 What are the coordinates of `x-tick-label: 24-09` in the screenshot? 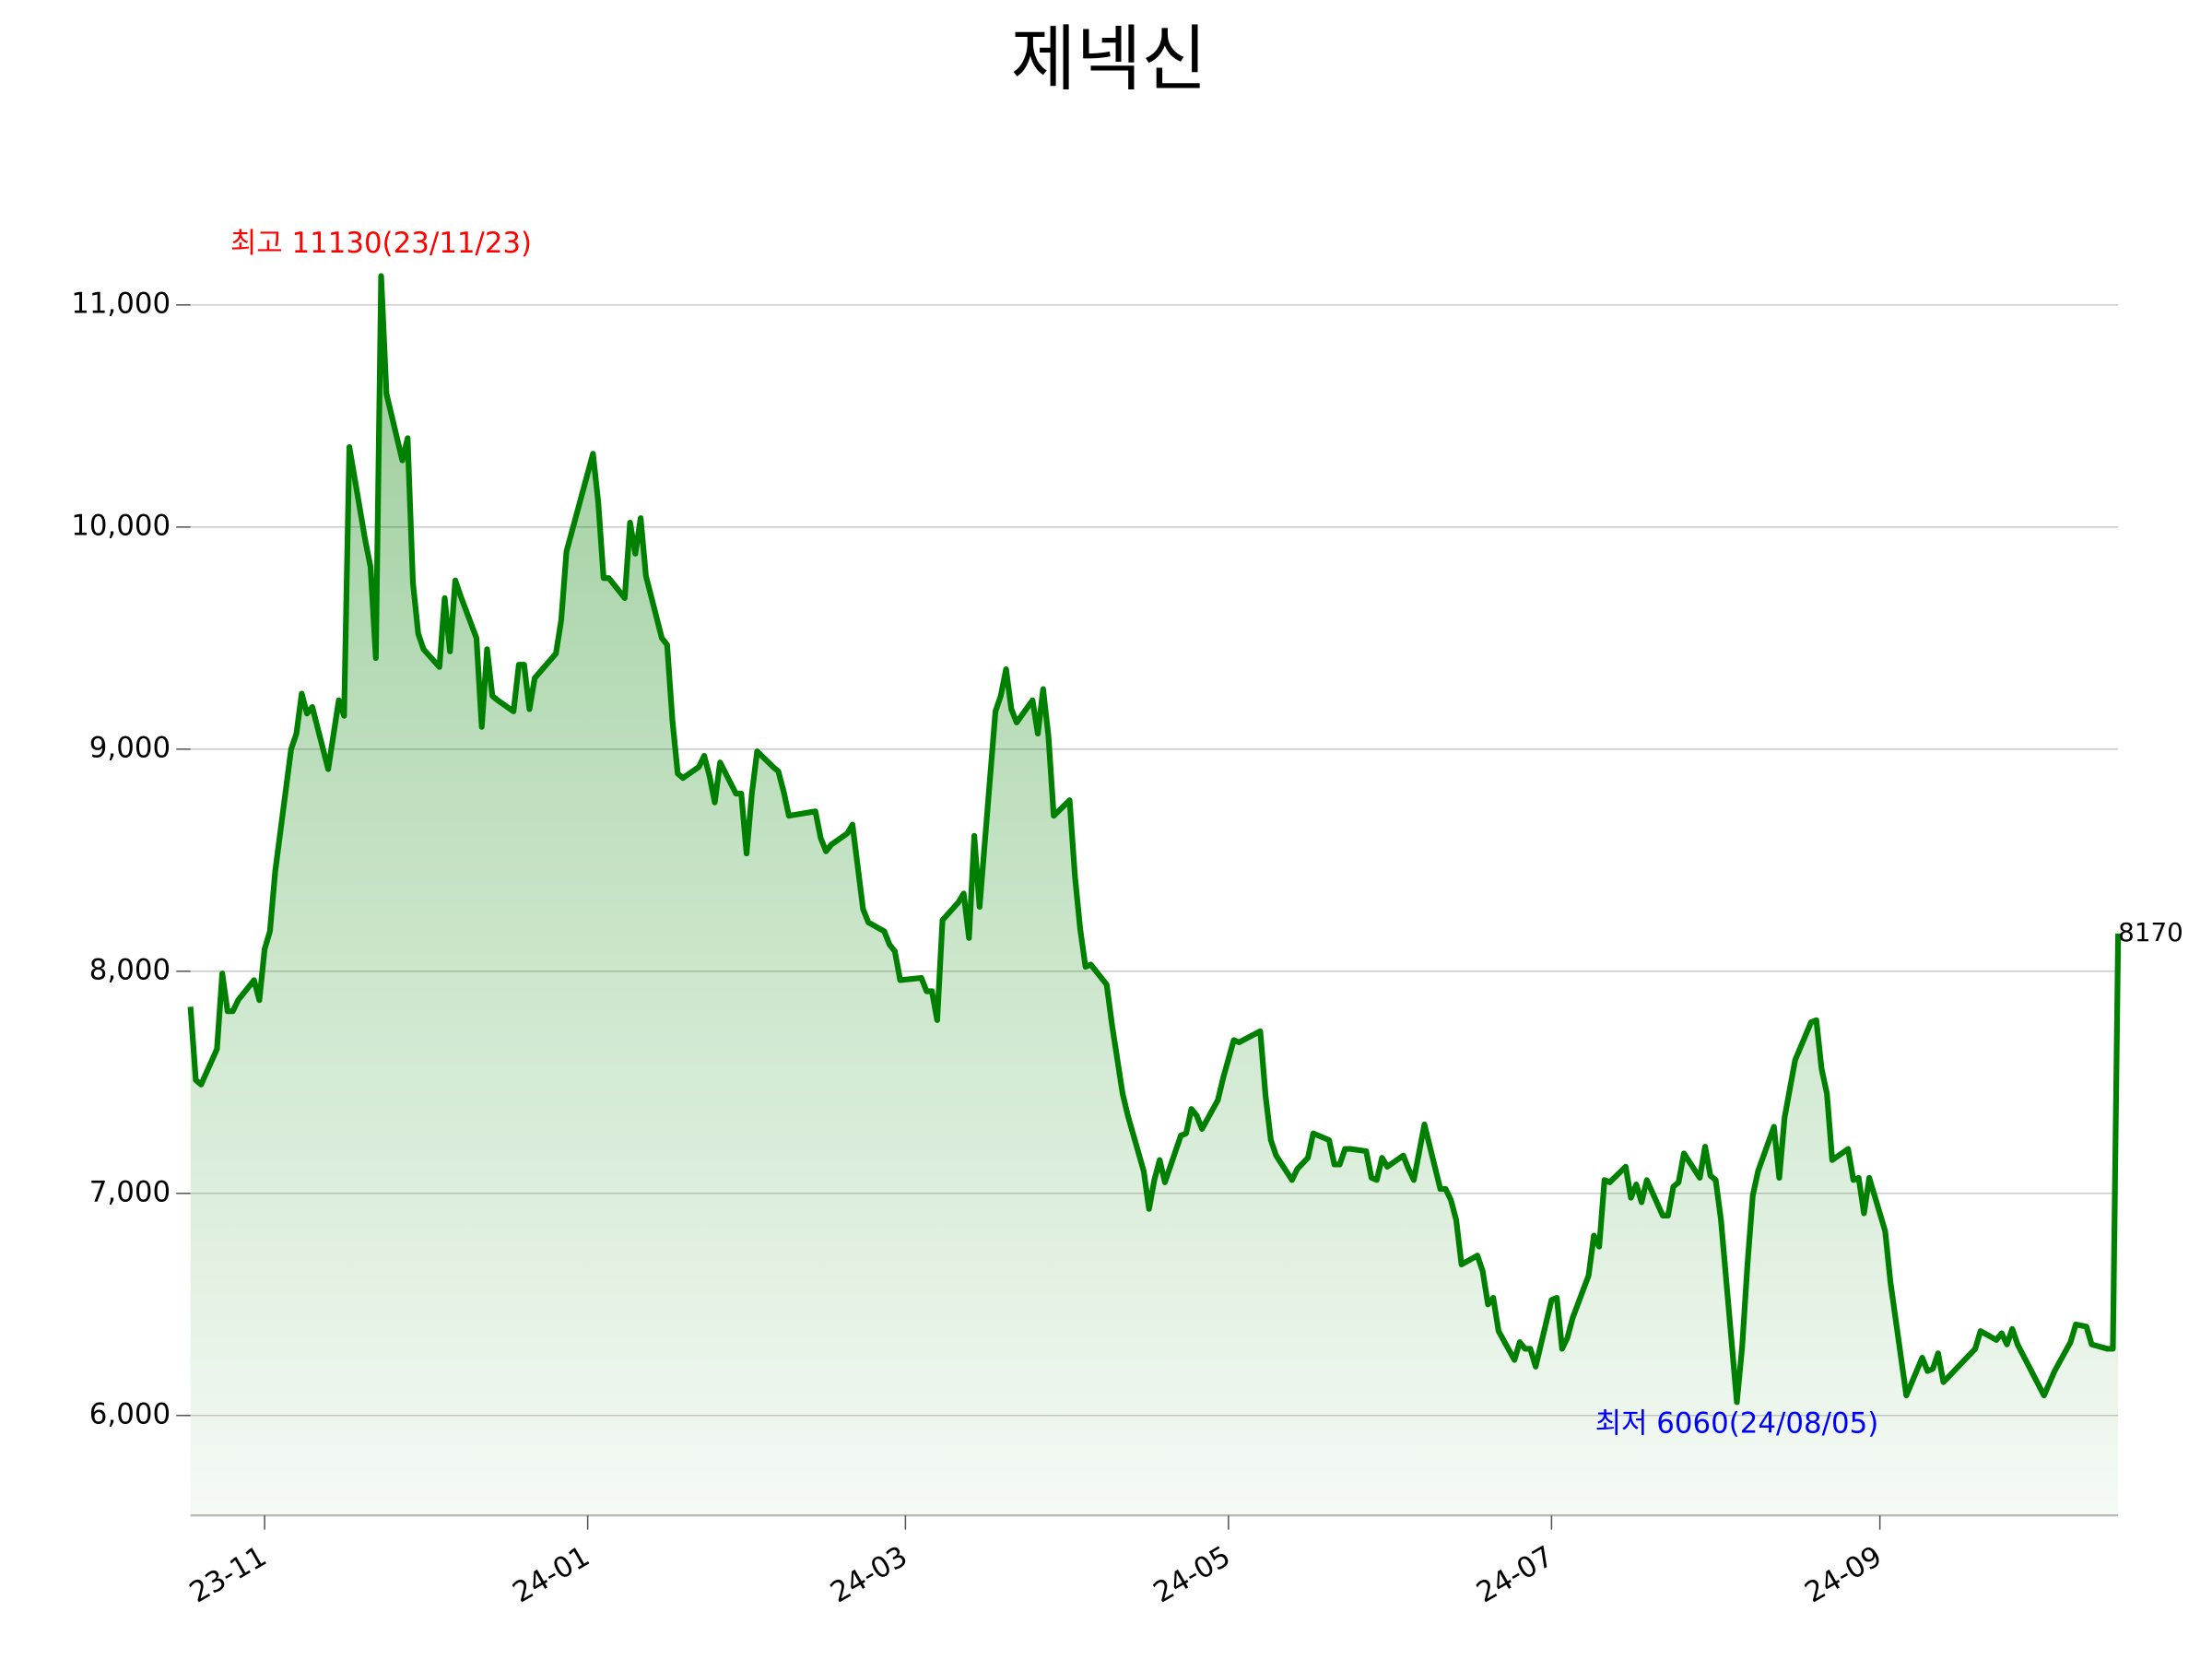 It's located at (1843, 1575).